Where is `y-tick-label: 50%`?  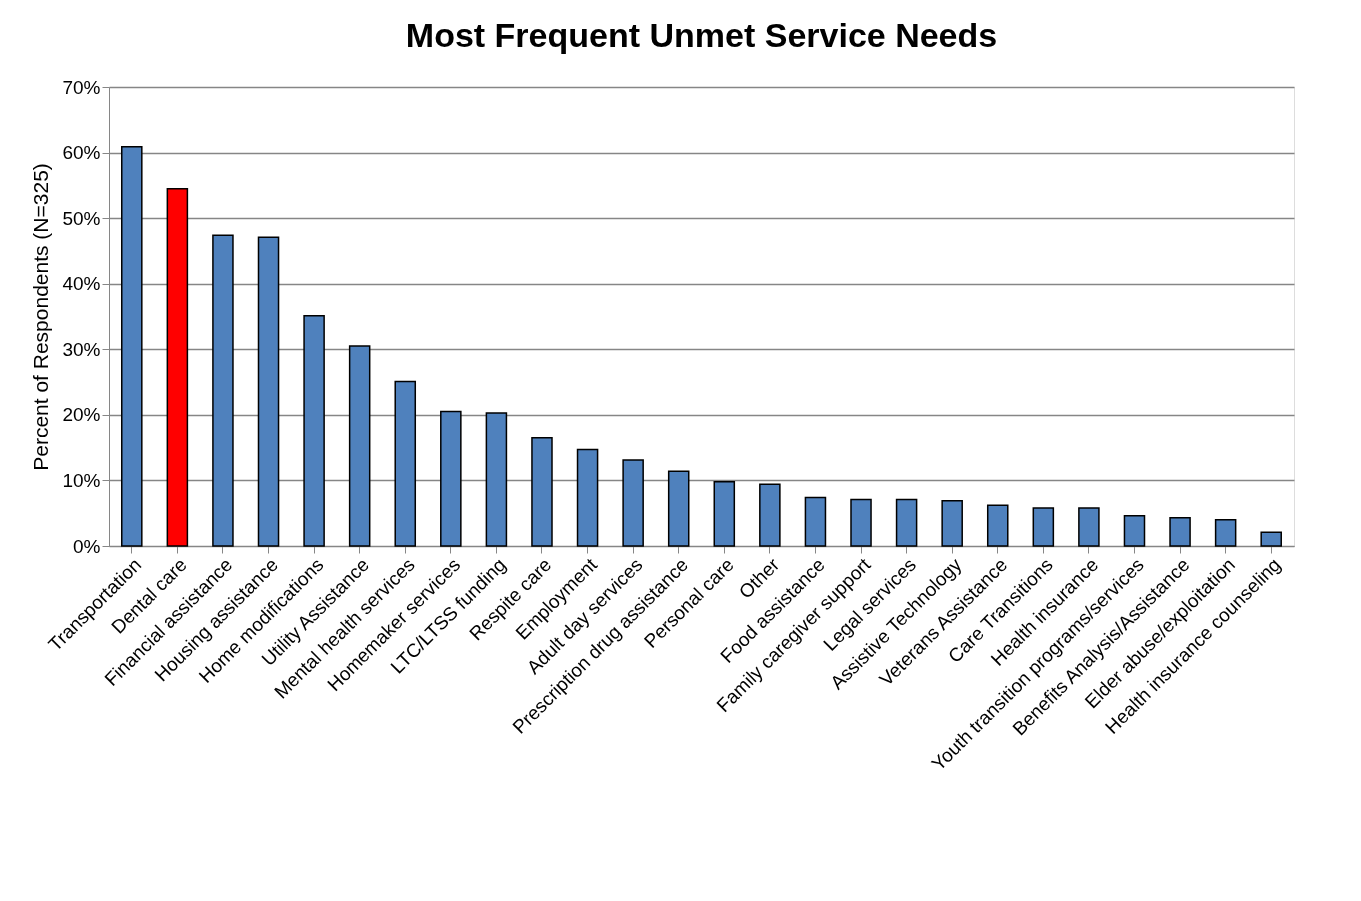
y-tick-label: 50% is located at coordinates (81, 218).